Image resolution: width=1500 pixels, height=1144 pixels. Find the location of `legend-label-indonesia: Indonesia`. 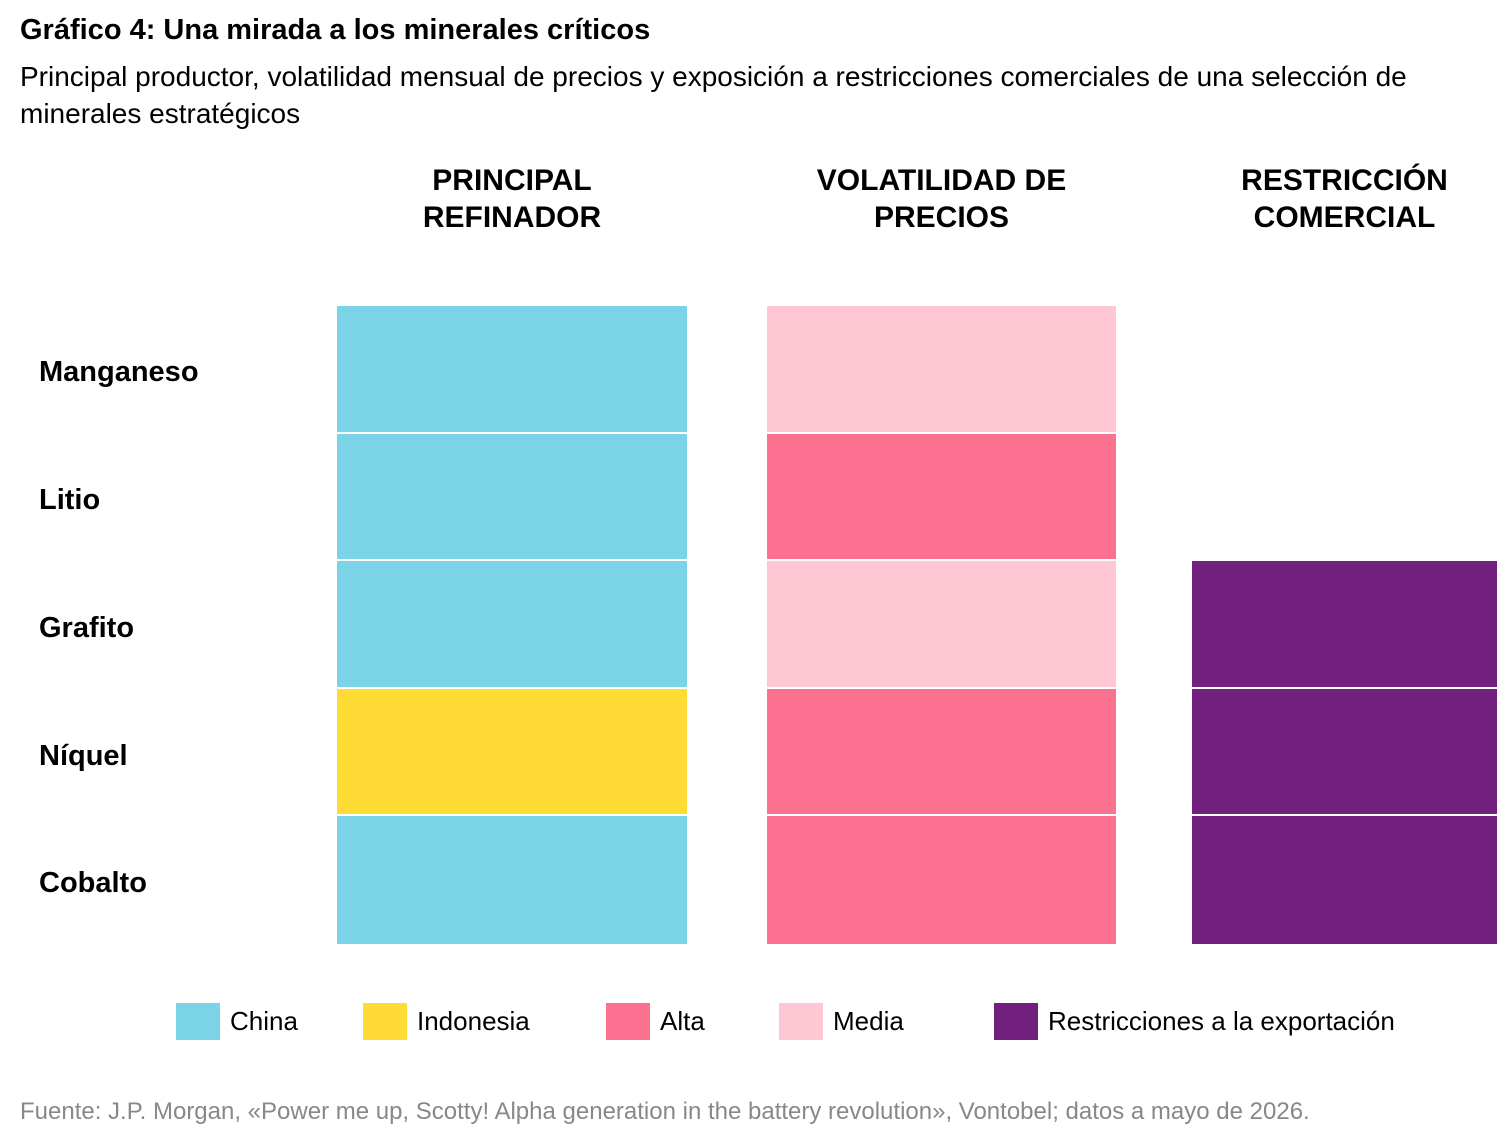

legend-label-indonesia: Indonesia is located at coordinates (473, 1021).